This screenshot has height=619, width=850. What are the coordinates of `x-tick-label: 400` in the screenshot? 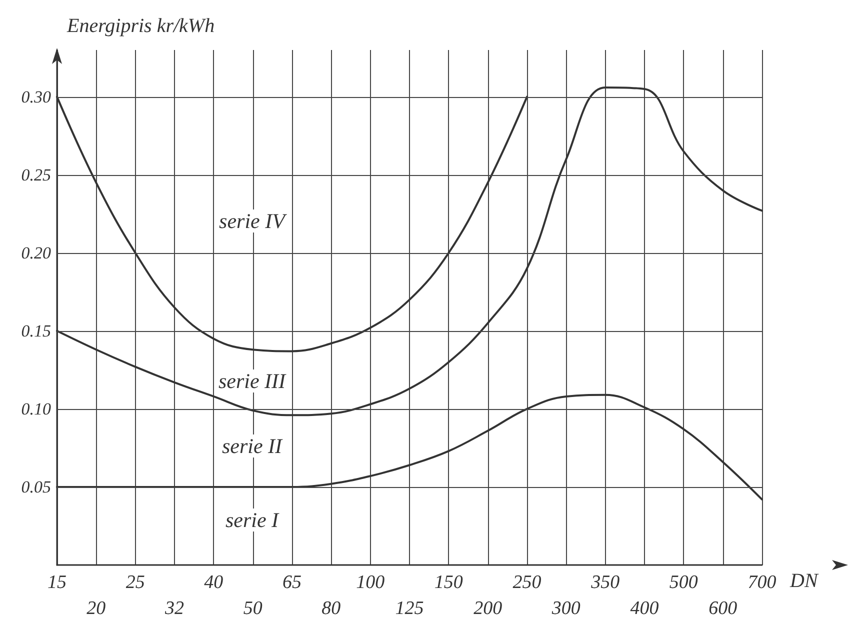 It's located at (645, 608).